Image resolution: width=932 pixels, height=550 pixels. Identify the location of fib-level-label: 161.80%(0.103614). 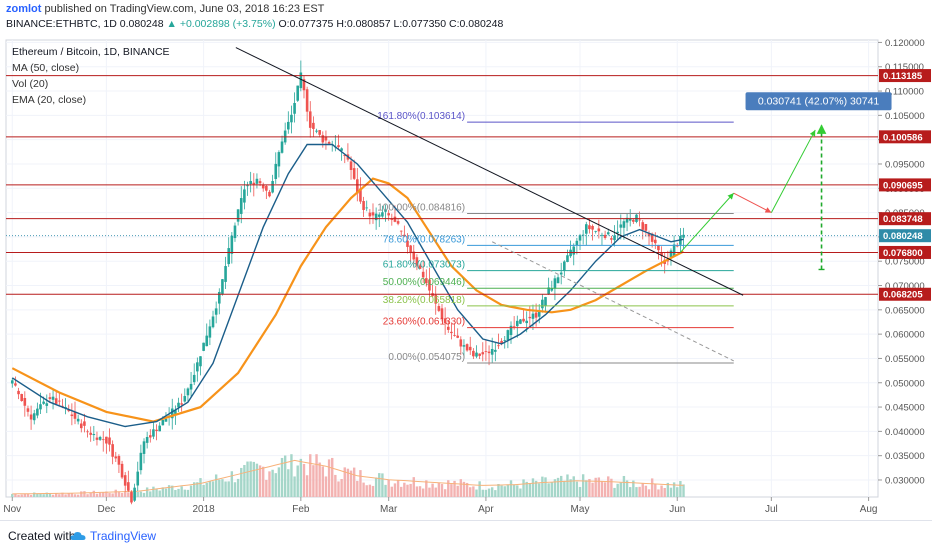
(421, 116).